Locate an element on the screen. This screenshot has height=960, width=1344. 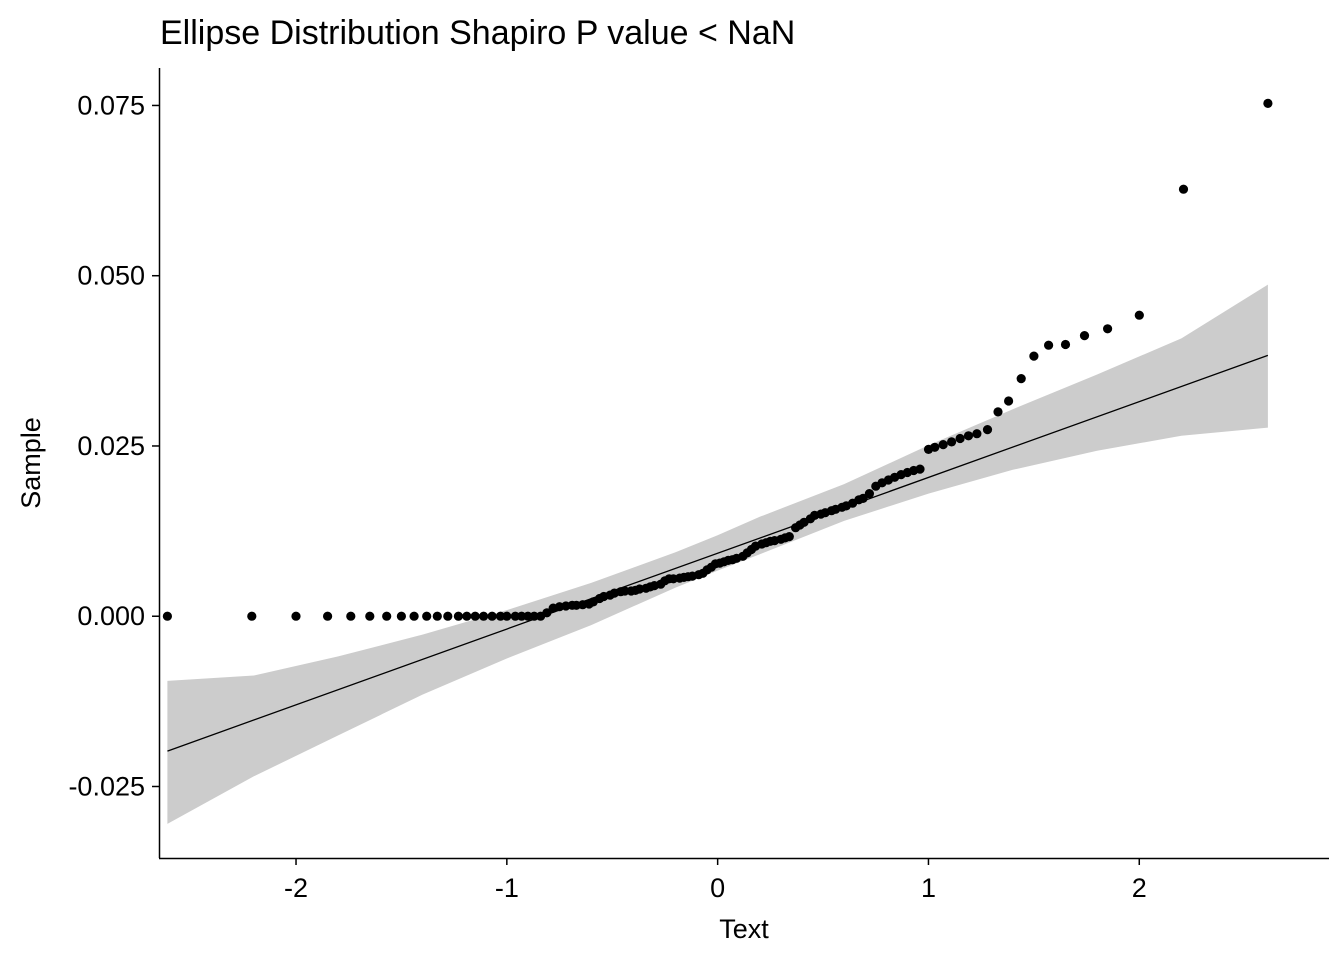
y-axis-title: Sample is located at coordinates (31, 463).